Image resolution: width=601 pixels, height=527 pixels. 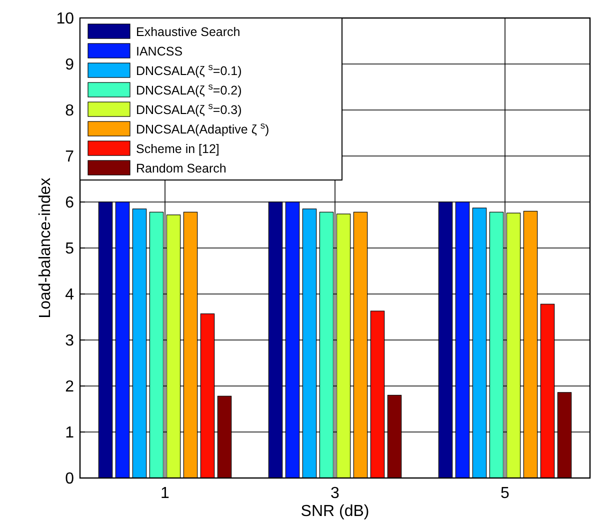 I want to click on y-tick-label: 6, so click(x=69, y=203).